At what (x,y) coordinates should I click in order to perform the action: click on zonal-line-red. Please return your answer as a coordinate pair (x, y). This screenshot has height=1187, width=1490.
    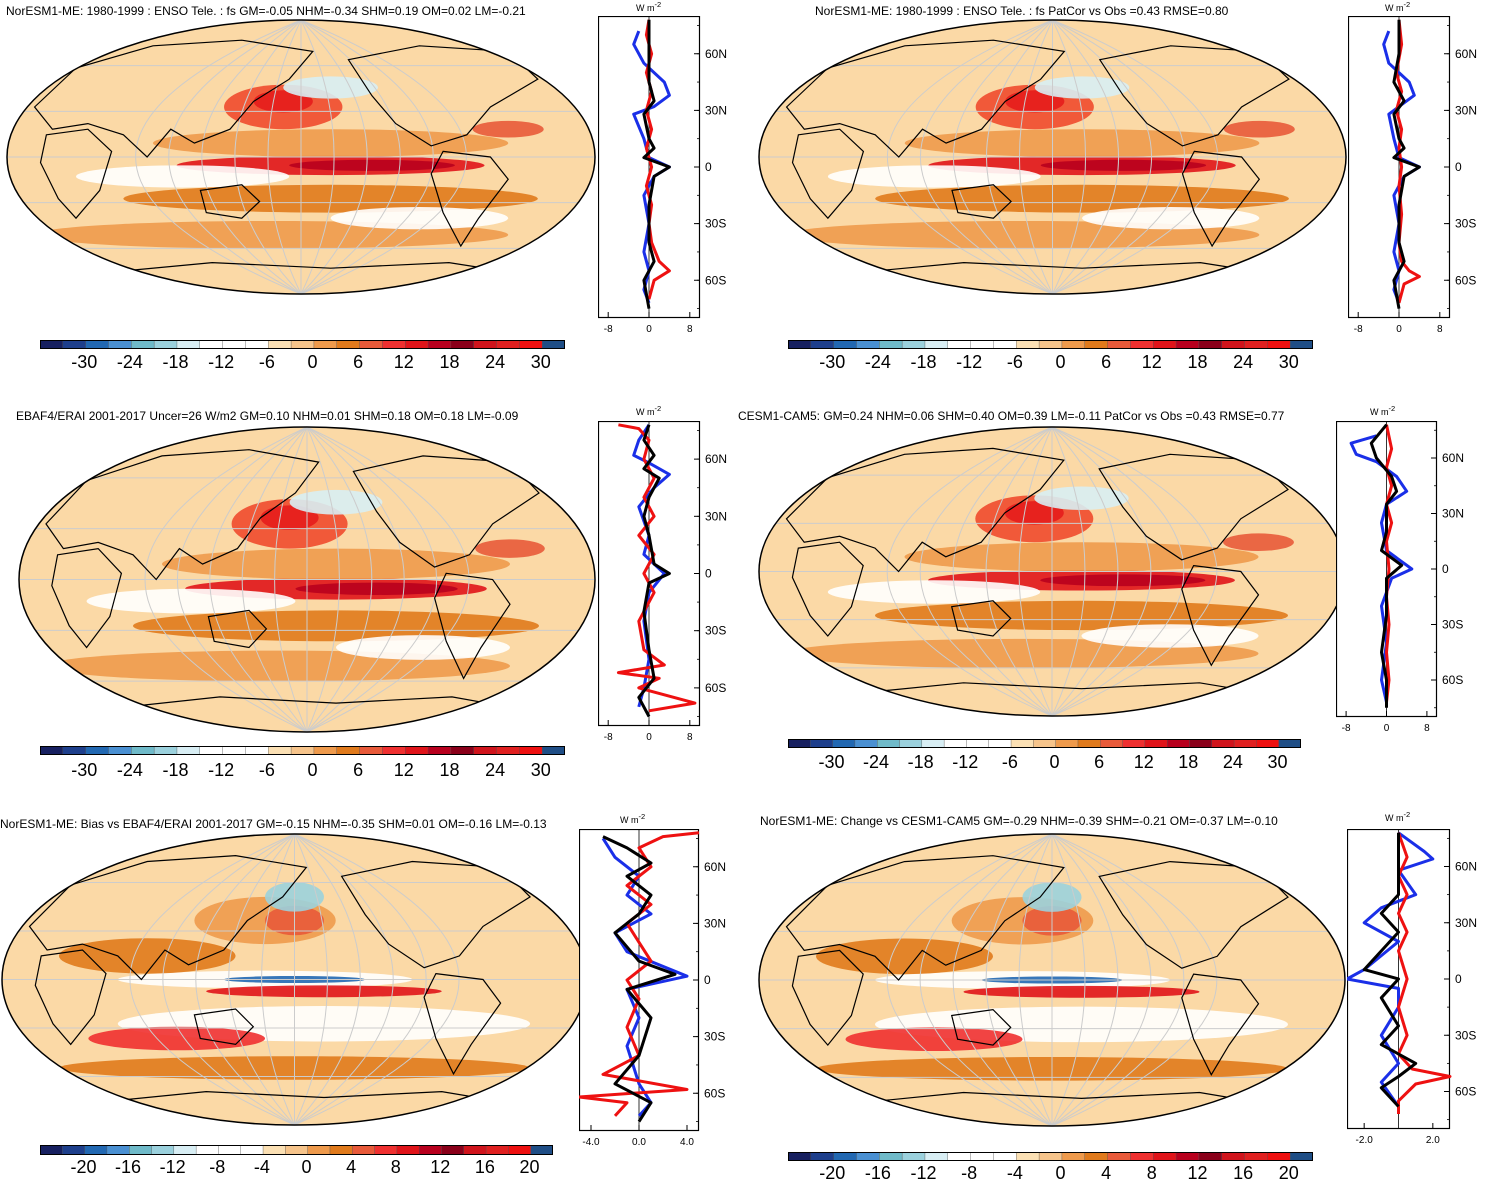
    Looking at the image, I should click on (1424, 973).